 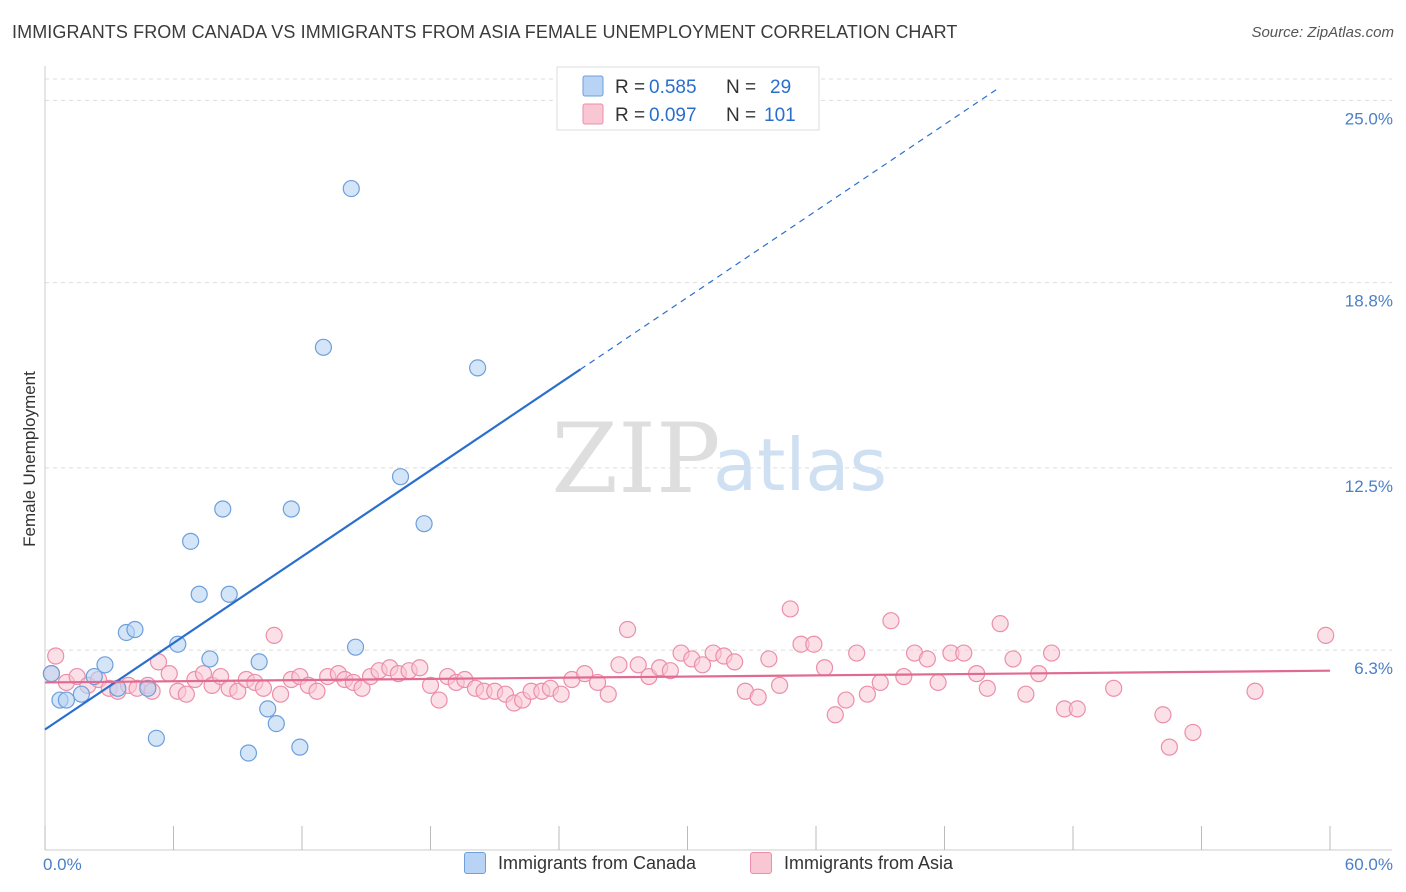 I want to click on legend-r-label-canada: R =, so click(x=630, y=87).